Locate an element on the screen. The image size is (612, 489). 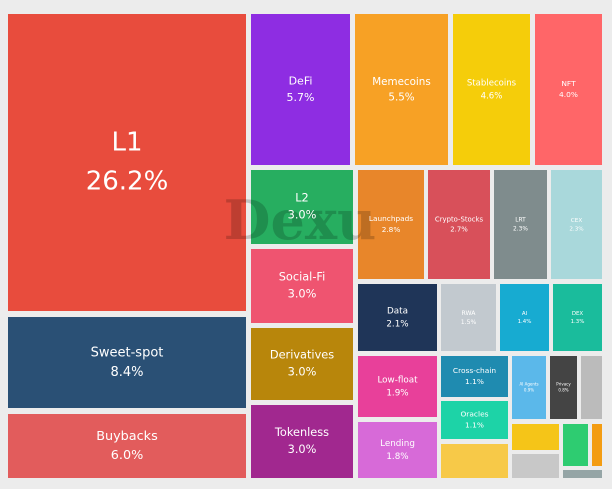
tile-label: Stablecoins is located at coordinates (492, 84).